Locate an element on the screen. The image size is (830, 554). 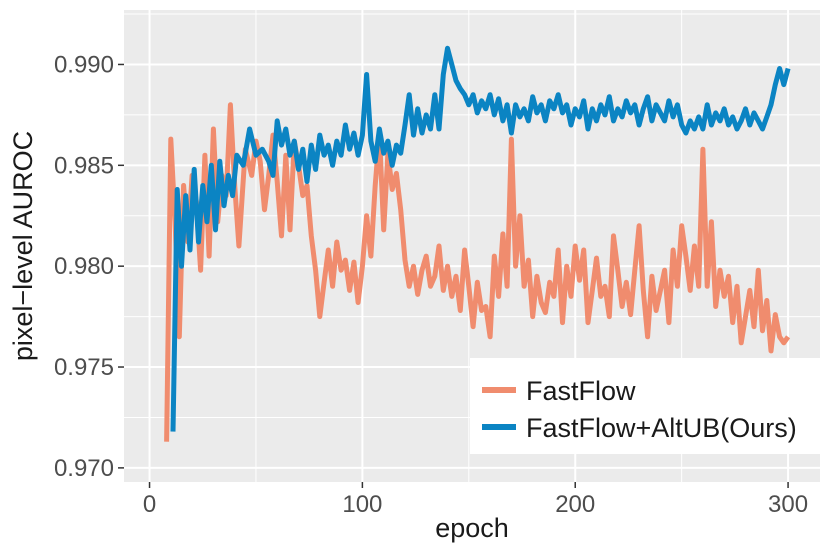
x-axis: 0 100 200 300 is located at coordinates (475, 500).